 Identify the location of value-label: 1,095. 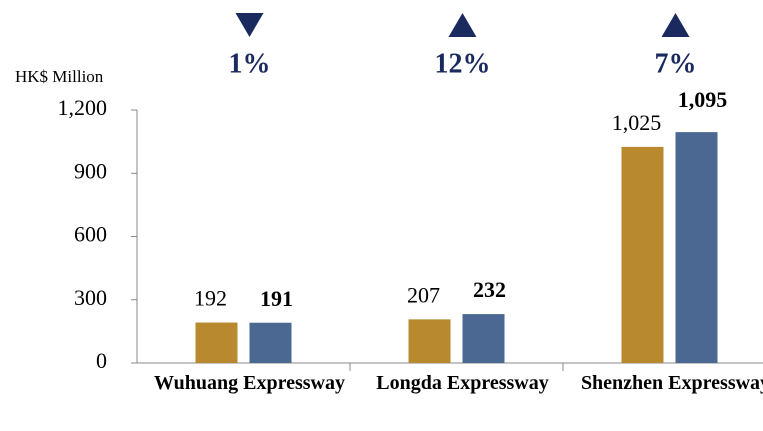
(703, 99).